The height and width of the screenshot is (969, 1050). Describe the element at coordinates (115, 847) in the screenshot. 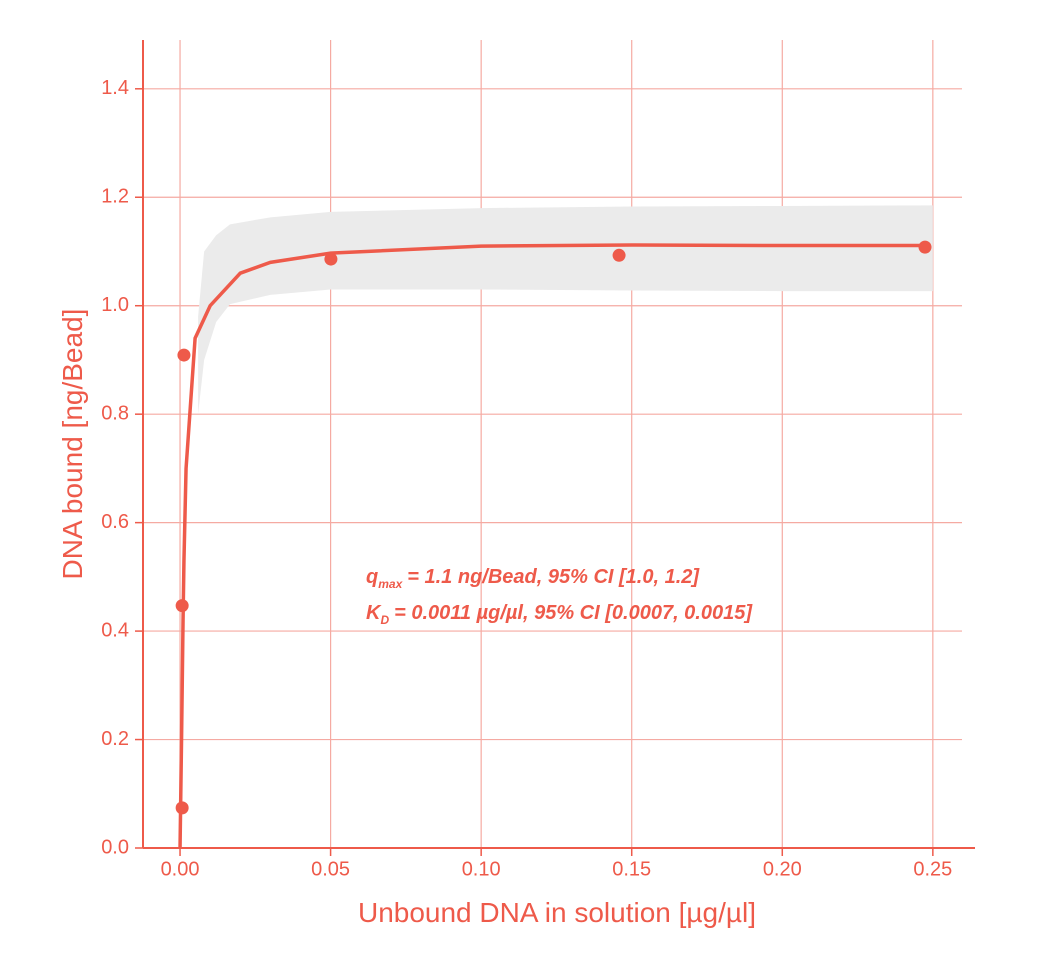

I see `y-tick-label: 0.0` at that location.